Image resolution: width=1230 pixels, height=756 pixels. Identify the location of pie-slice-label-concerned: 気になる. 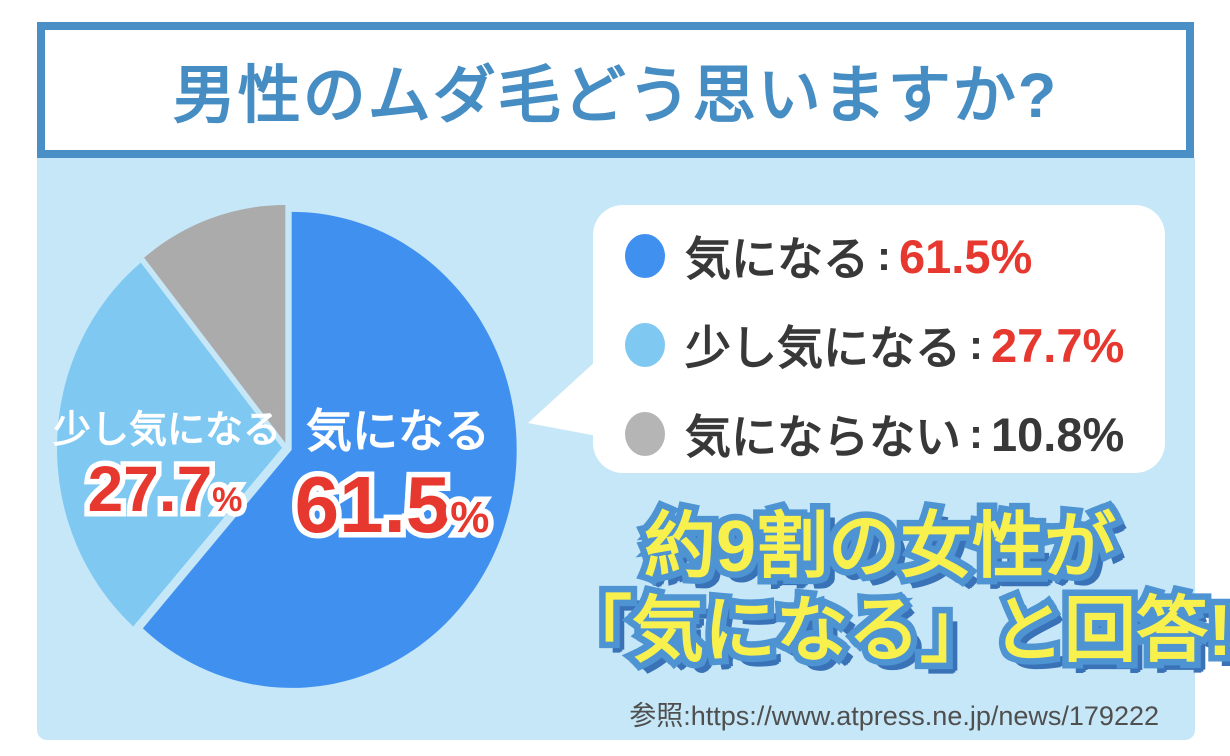
(398, 431).